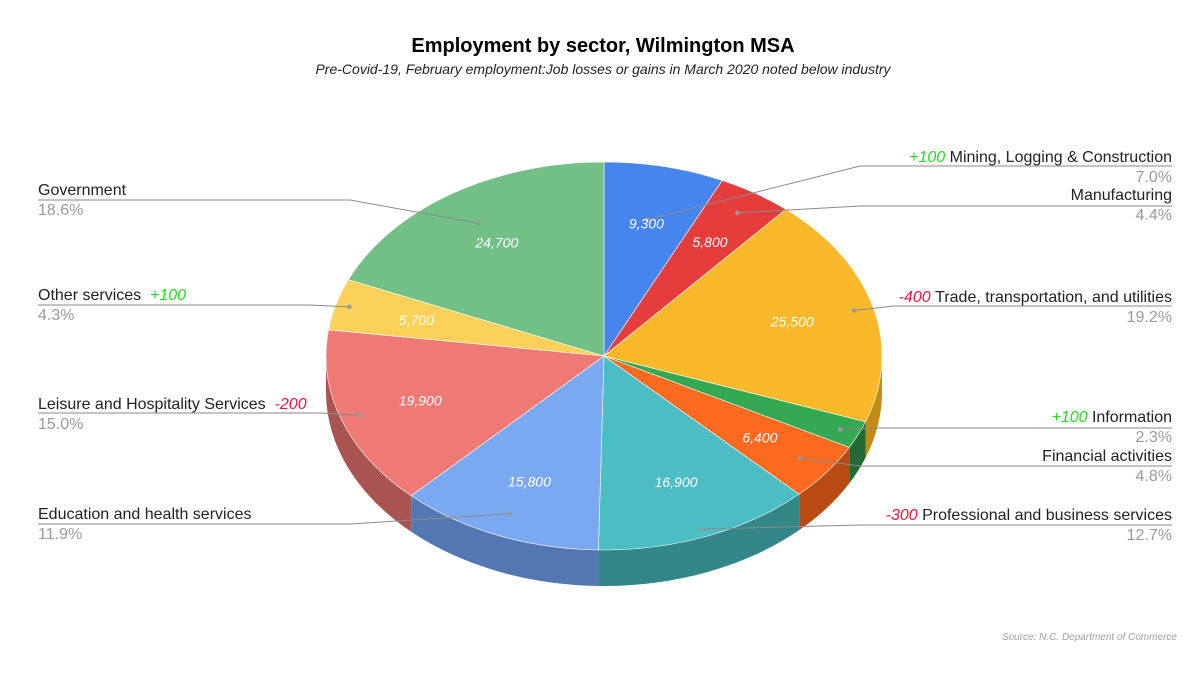 The height and width of the screenshot is (699, 1200). Describe the element at coordinates (156, 404) in the screenshot. I see `slice-name-7: Leisure and Hospitality Services` at that location.